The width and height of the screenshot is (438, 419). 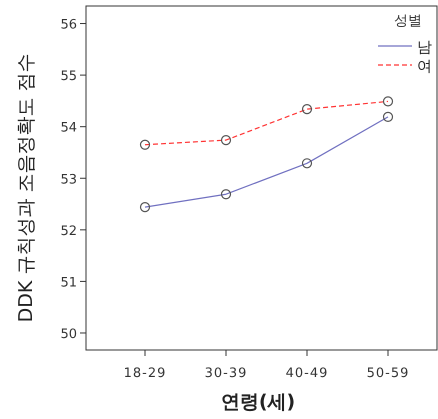 What do you see at coordinates (68, 231) in the screenshot?
I see `y-tick-label: 52` at bounding box center [68, 231].